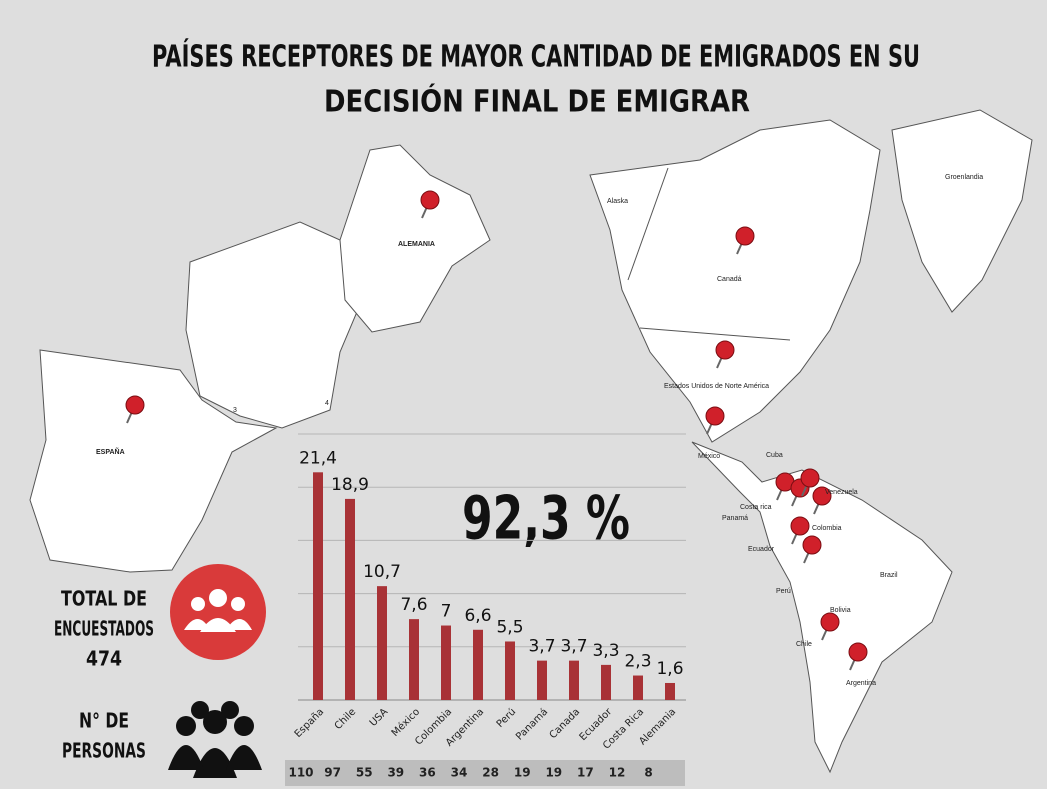 This screenshot has width=1047, height=789. Describe the element at coordinates (648, 773) in the screenshot. I see `persons-count: 8` at that location.